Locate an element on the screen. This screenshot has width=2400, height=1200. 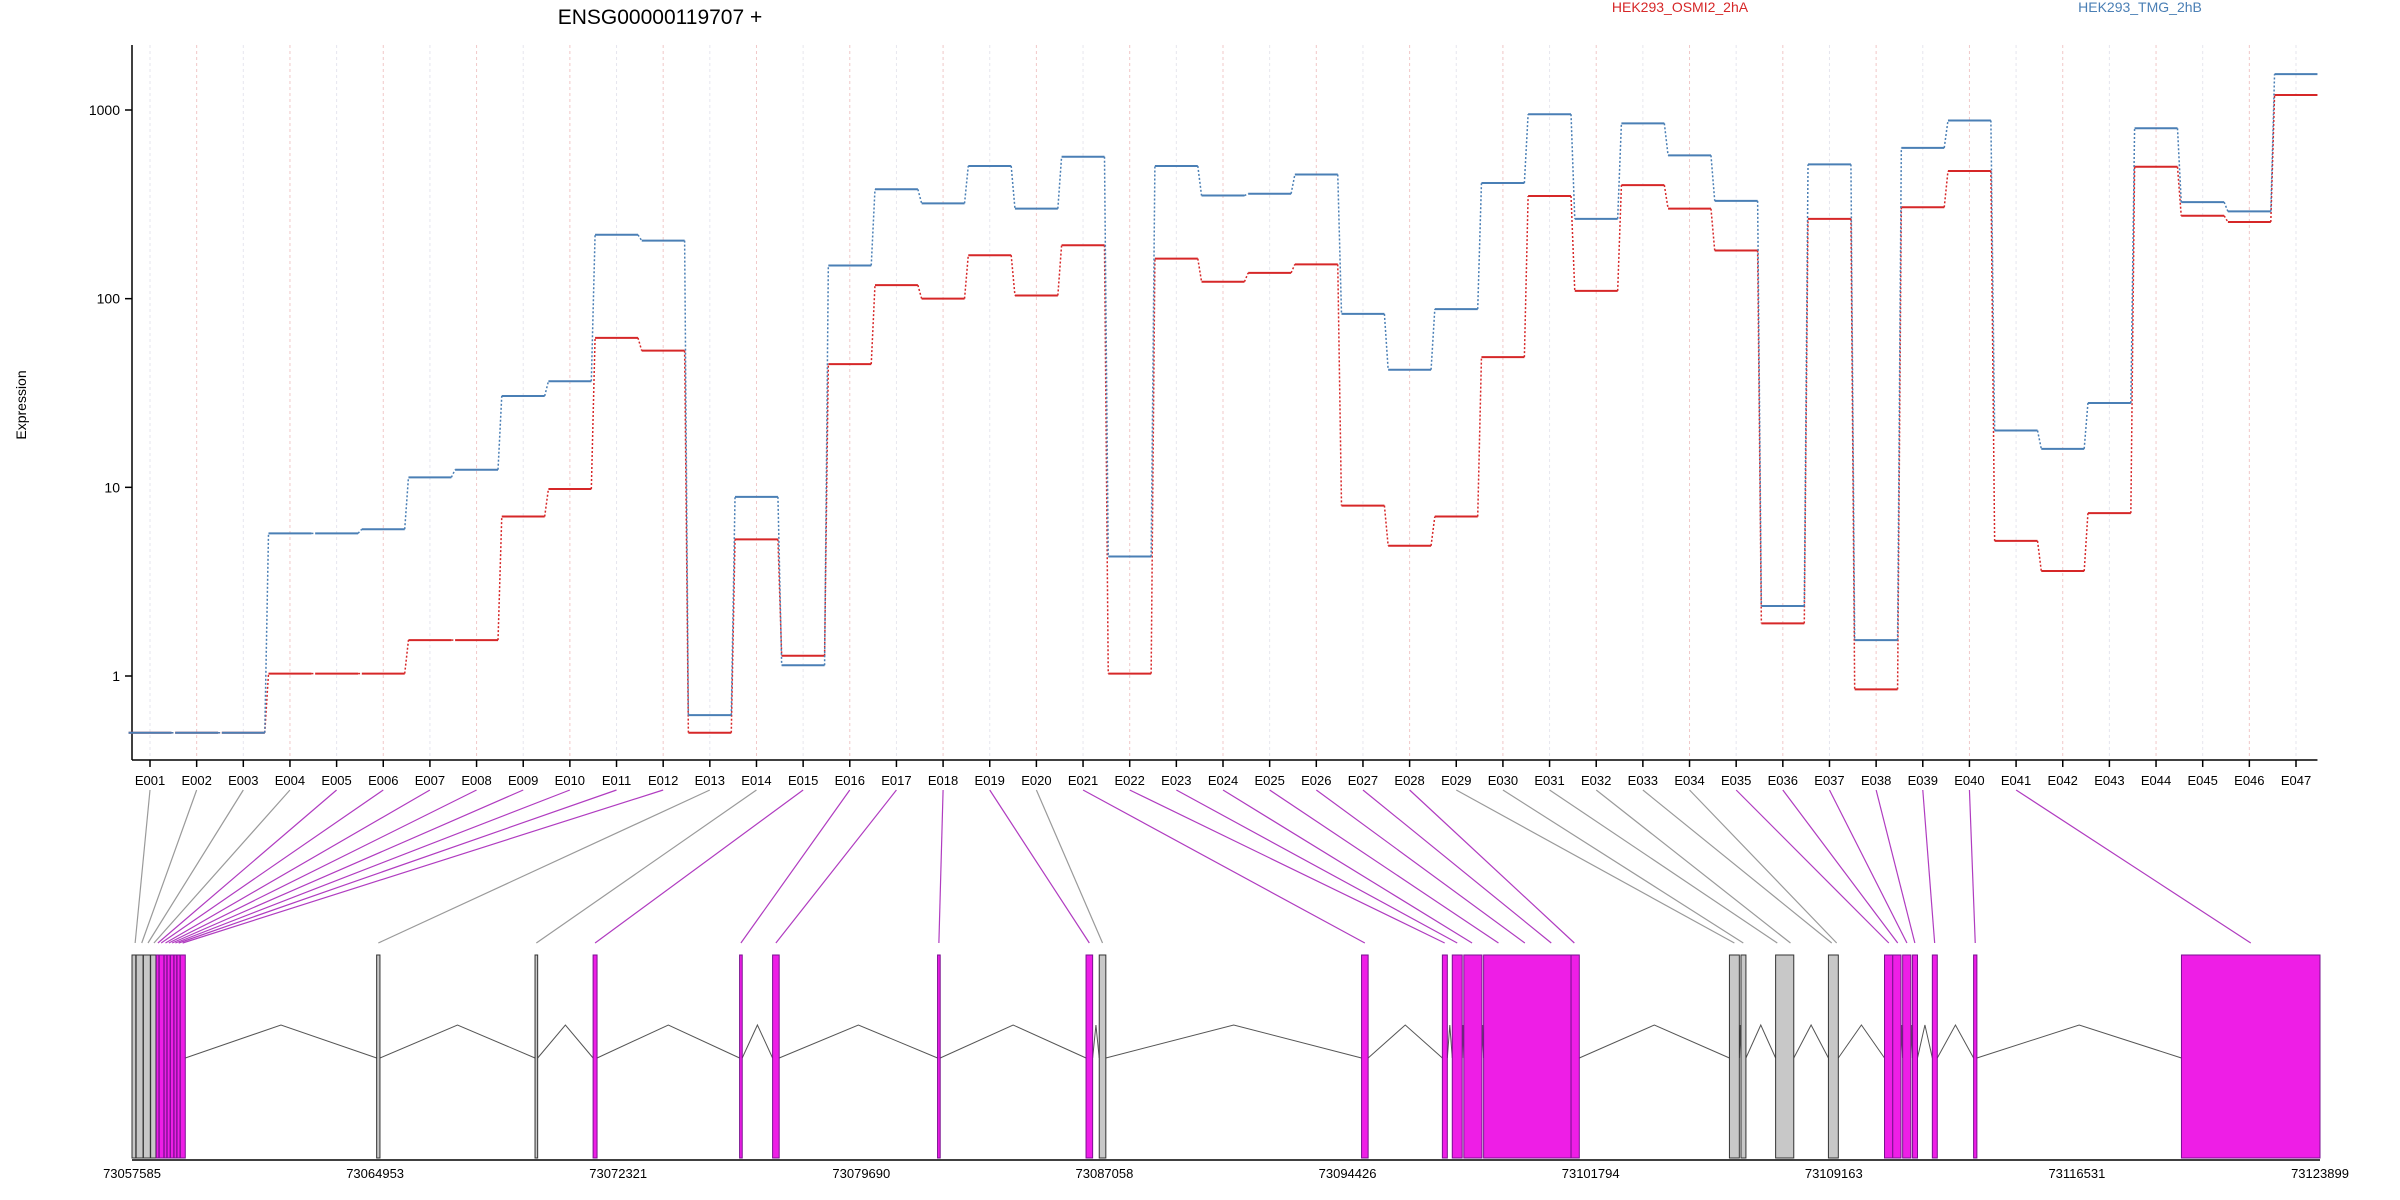
coord-tick-label: 73101794 is located at coordinates (1591, 1173).